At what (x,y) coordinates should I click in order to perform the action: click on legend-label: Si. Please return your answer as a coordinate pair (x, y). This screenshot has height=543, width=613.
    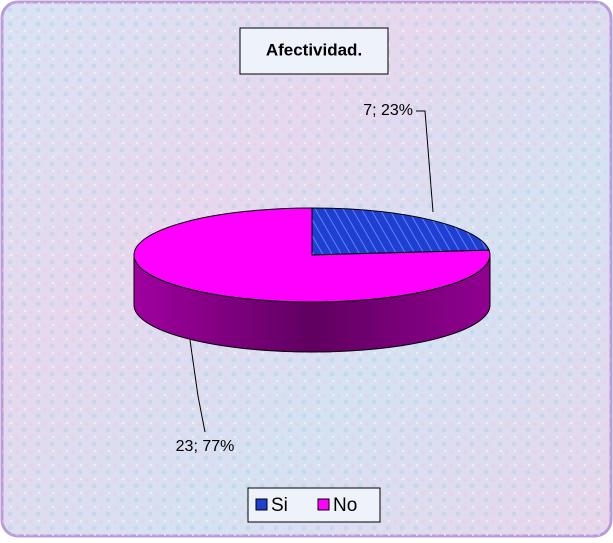
    Looking at the image, I should click on (279, 505).